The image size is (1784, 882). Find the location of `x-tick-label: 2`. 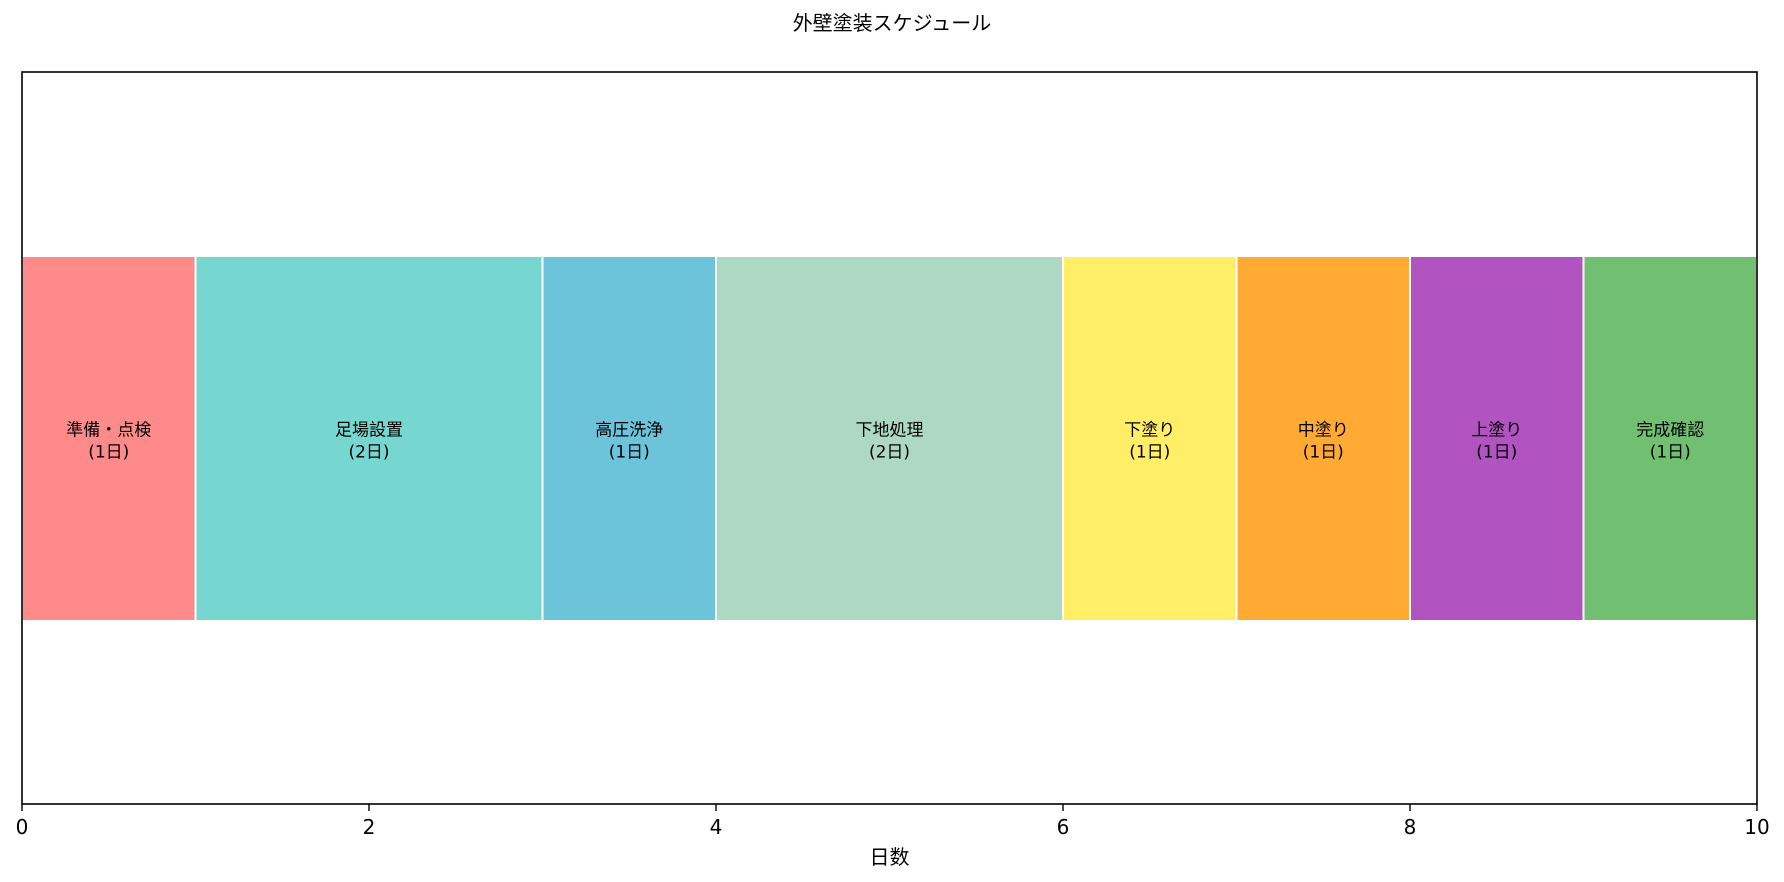

x-tick-label: 2 is located at coordinates (369, 827).